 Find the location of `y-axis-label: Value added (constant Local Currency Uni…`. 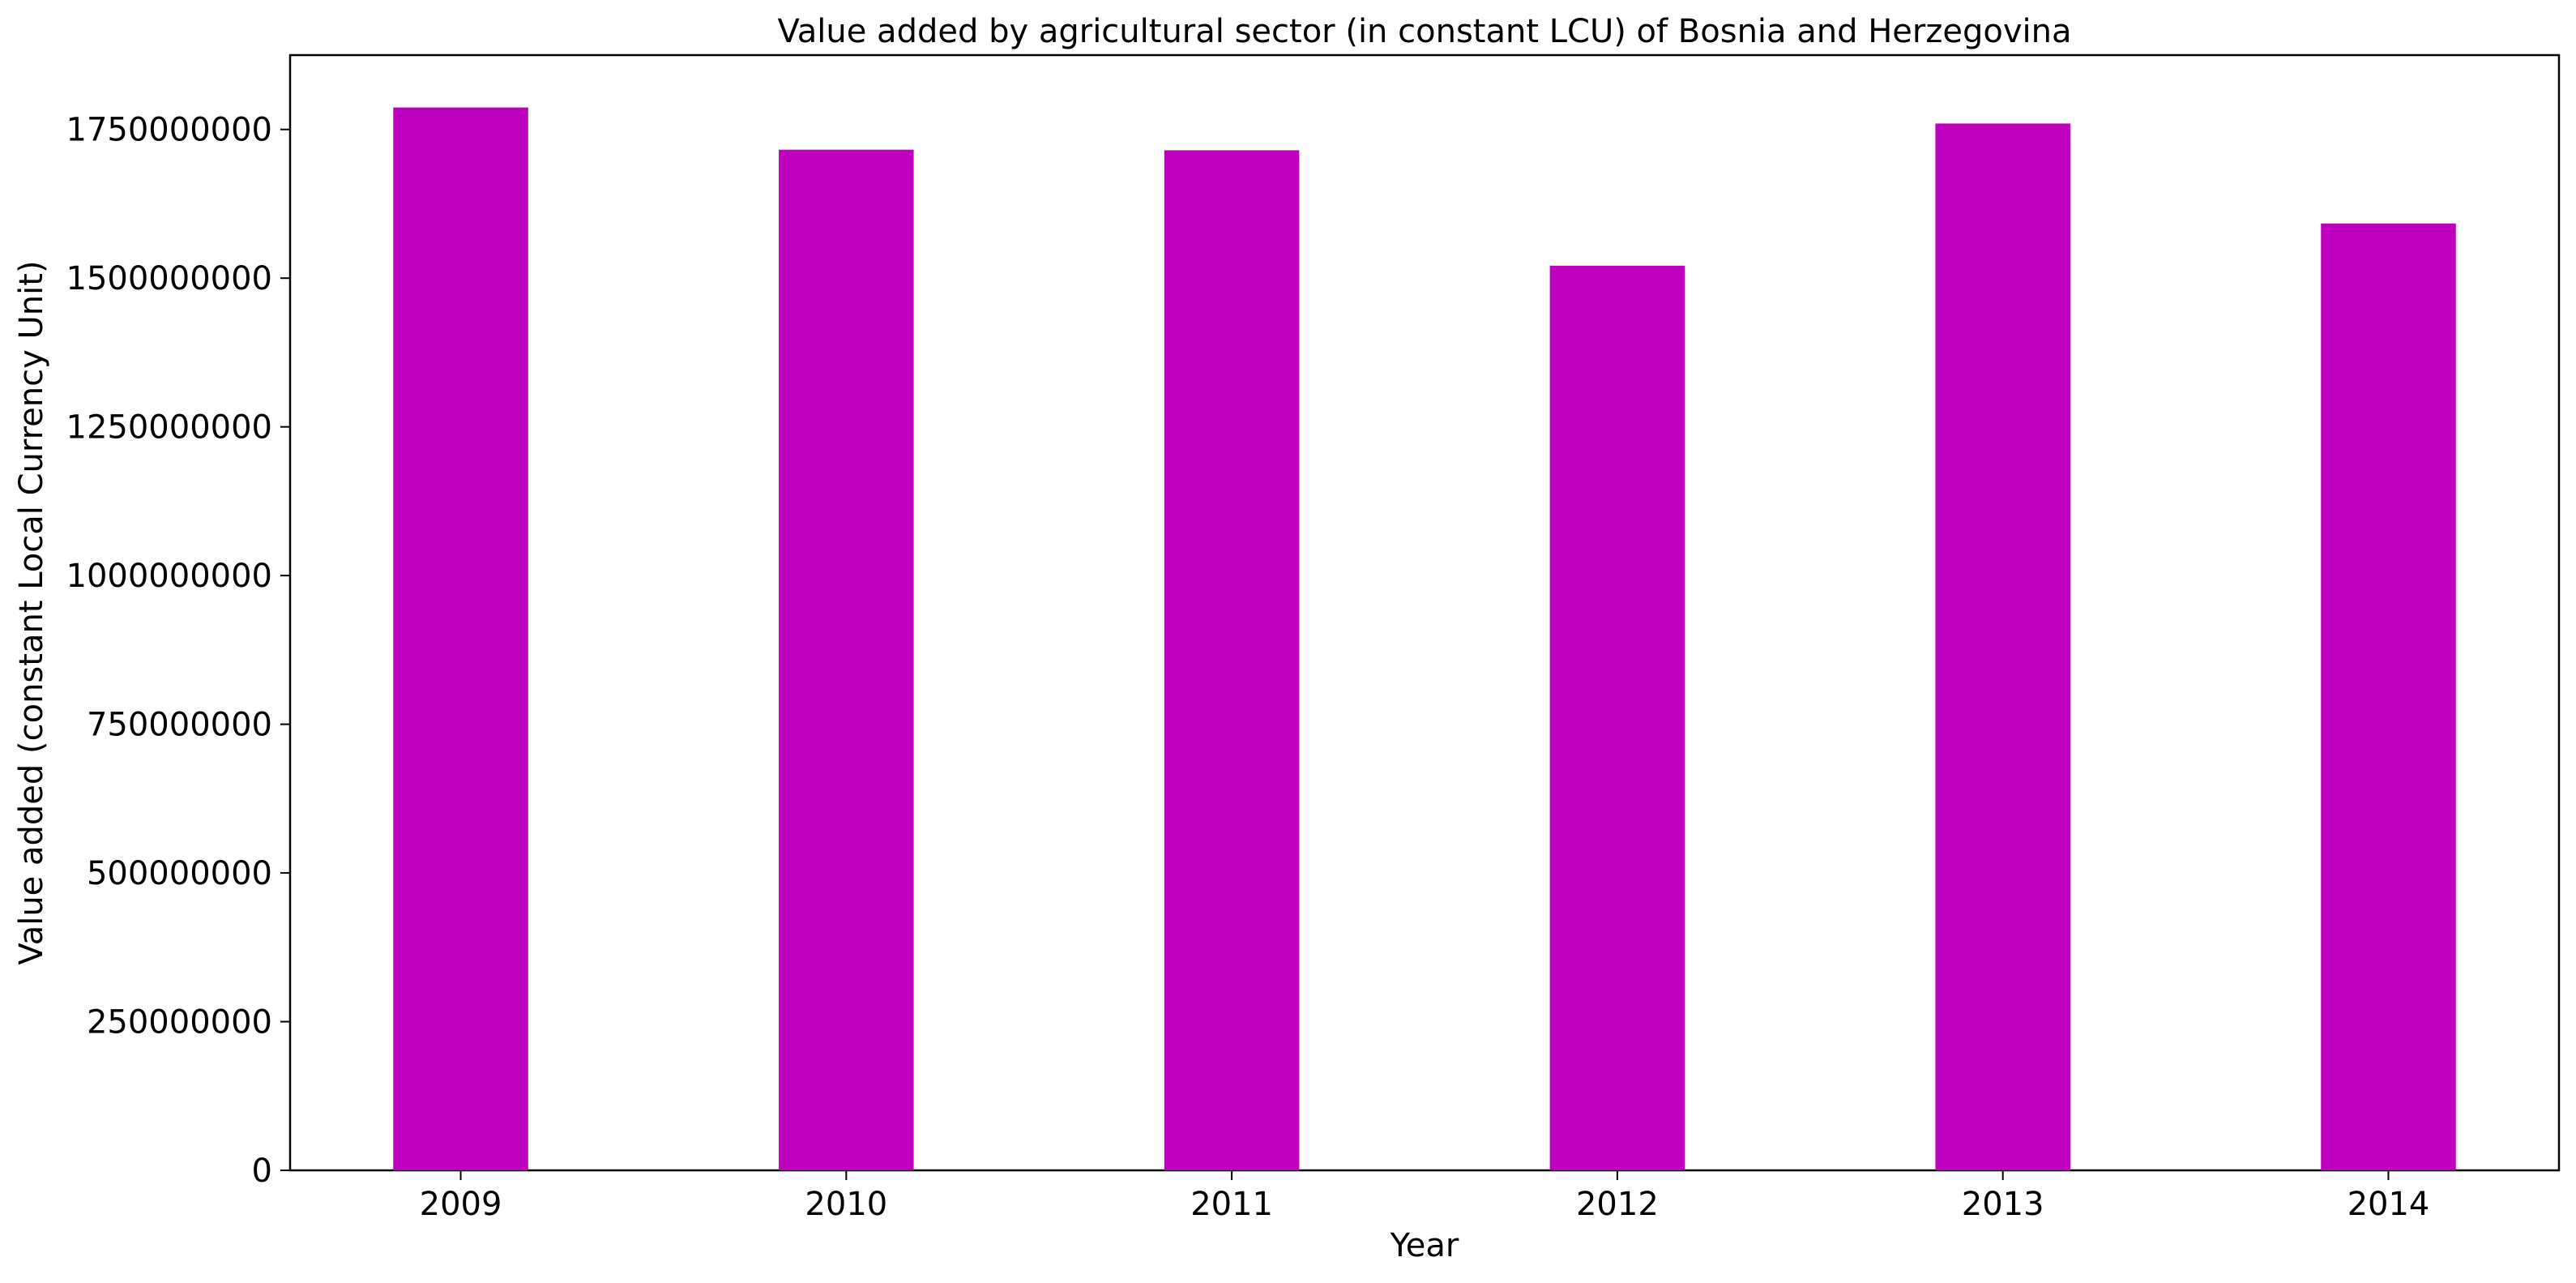

y-axis-label: Value added (constant Local Currency Uni… is located at coordinates (31, 612).